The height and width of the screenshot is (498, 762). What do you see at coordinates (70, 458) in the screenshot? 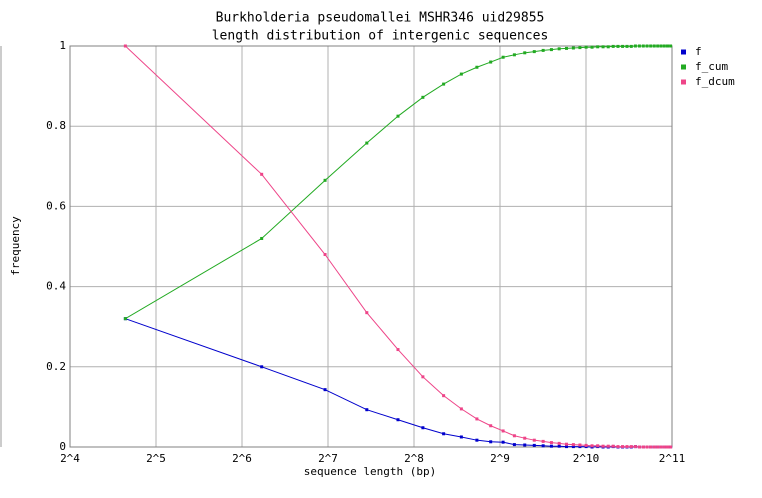
I see `x-tick-label: 2^4` at bounding box center [70, 458].